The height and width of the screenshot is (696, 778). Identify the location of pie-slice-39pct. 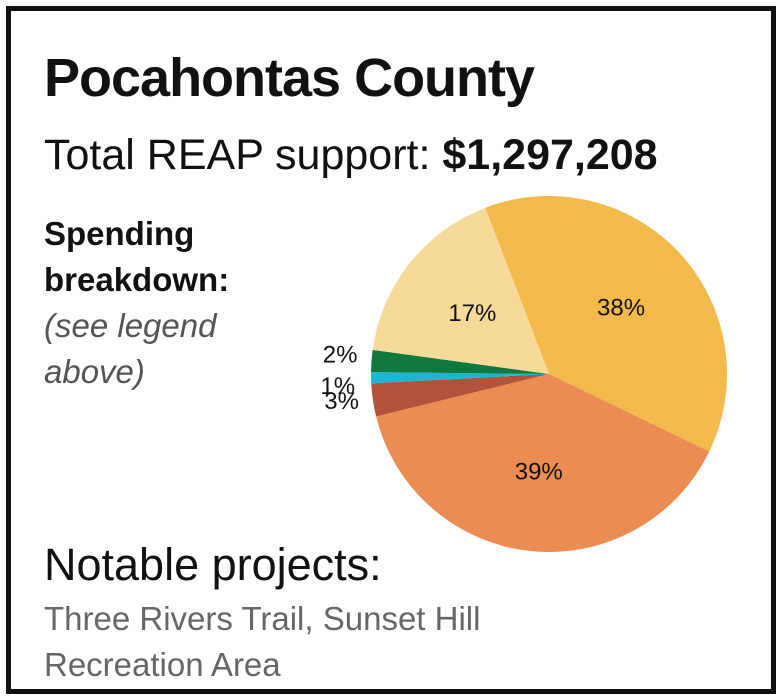
(543, 463).